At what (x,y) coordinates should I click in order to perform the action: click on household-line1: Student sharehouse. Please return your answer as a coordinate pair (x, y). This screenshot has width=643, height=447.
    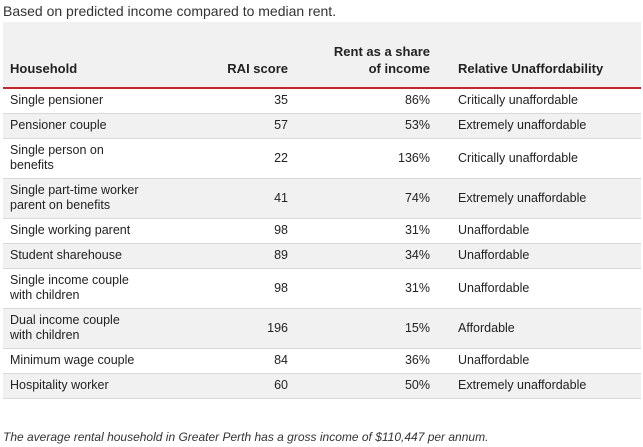
    Looking at the image, I should click on (66, 255).